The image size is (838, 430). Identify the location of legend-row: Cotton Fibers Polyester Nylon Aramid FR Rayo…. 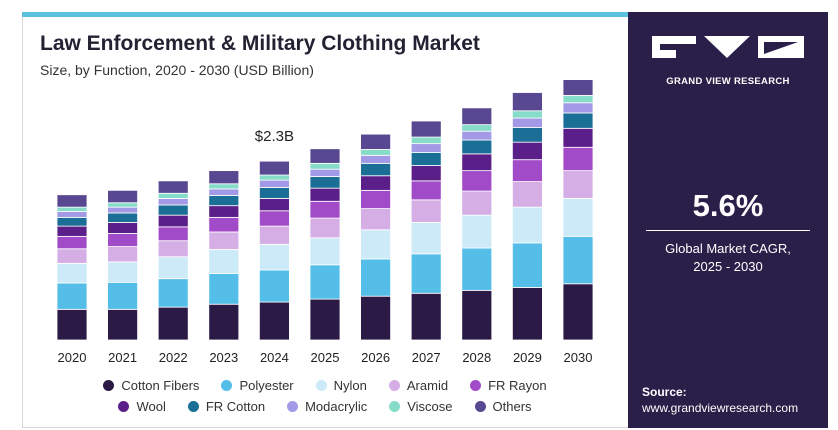
(325, 385).